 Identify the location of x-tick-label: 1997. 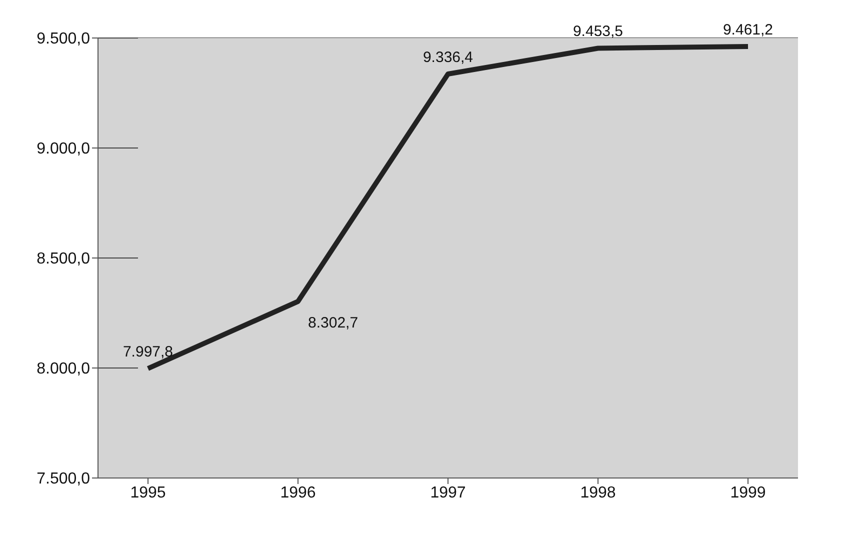
(448, 493).